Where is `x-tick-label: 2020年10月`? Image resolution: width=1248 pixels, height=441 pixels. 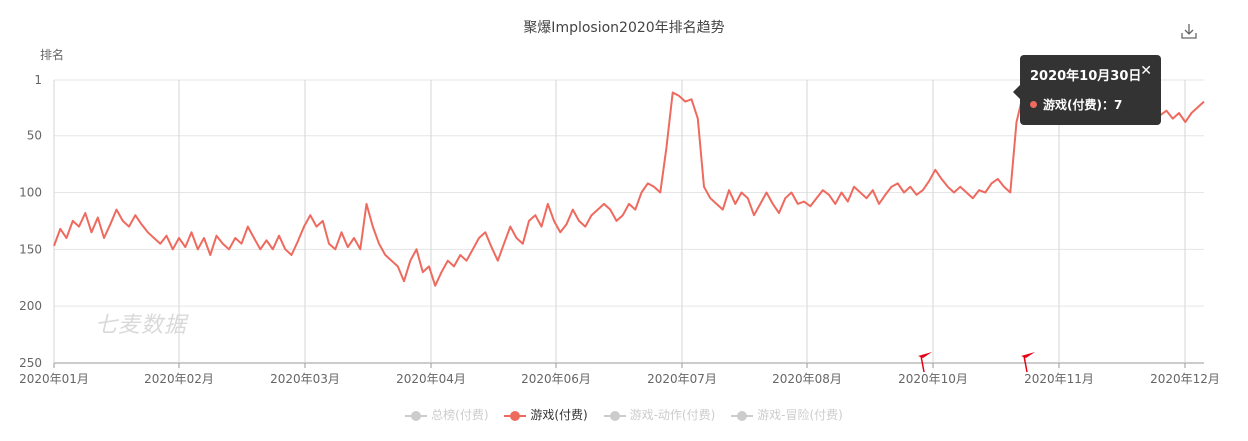
x-tick-label: 2020年10月 is located at coordinates (933, 379).